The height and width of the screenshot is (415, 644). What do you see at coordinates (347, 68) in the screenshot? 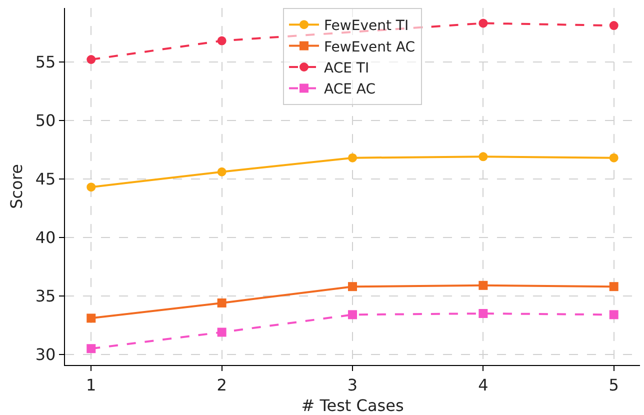
I see `legend-label: ACE TI` at bounding box center [347, 68].